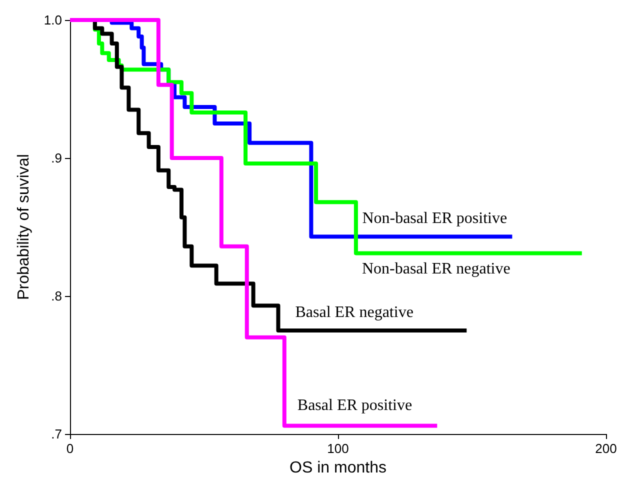  I want to click on series-label: Basal ER negative, so click(354, 312).